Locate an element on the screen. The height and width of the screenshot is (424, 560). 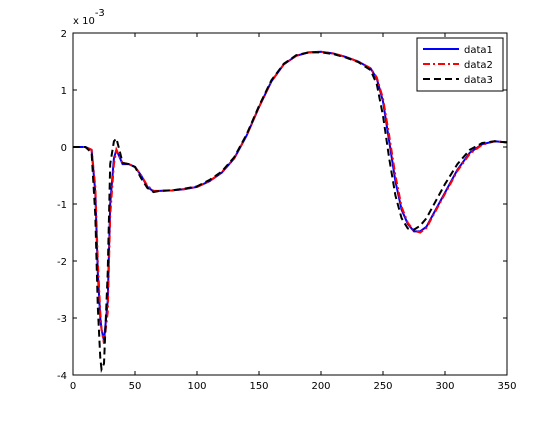
x-tick-label: 250 is located at coordinates (382, 386).